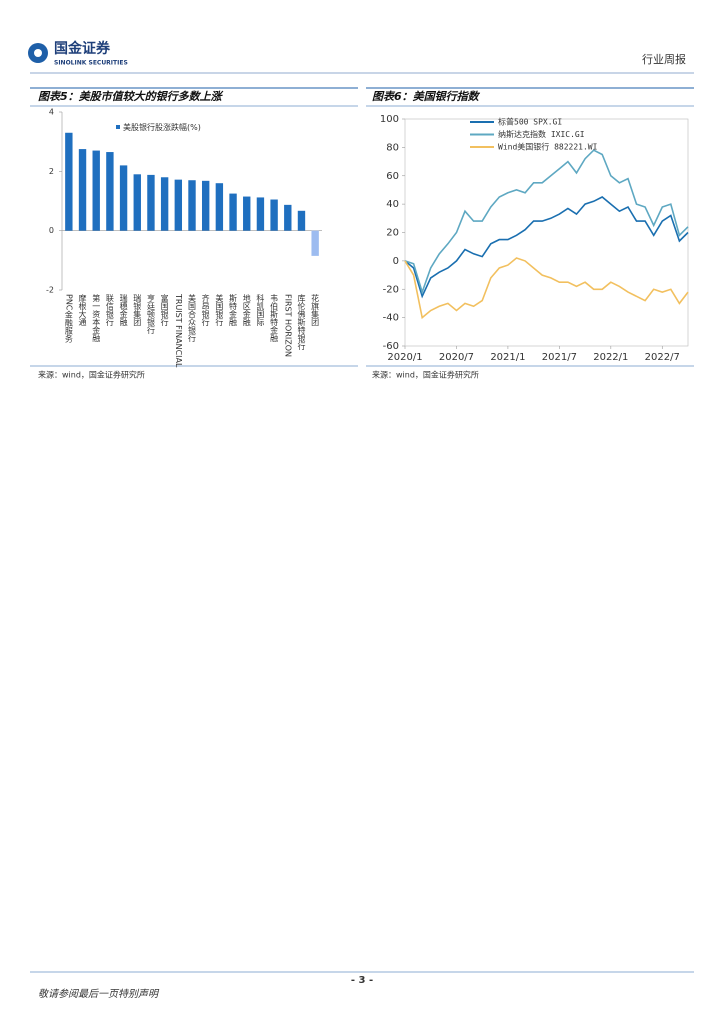 The image size is (724, 1024). Describe the element at coordinates (82, 310) in the screenshot. I see `x-tick-label: 摩根大通` at that location.